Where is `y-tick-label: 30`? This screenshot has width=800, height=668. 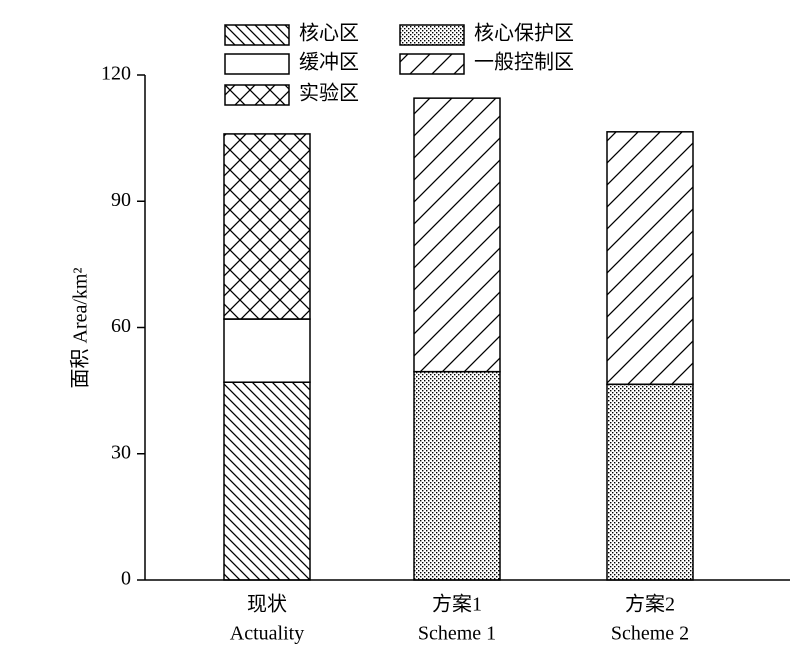 y-tick-label: 30 is located at coordinates (121, 452).